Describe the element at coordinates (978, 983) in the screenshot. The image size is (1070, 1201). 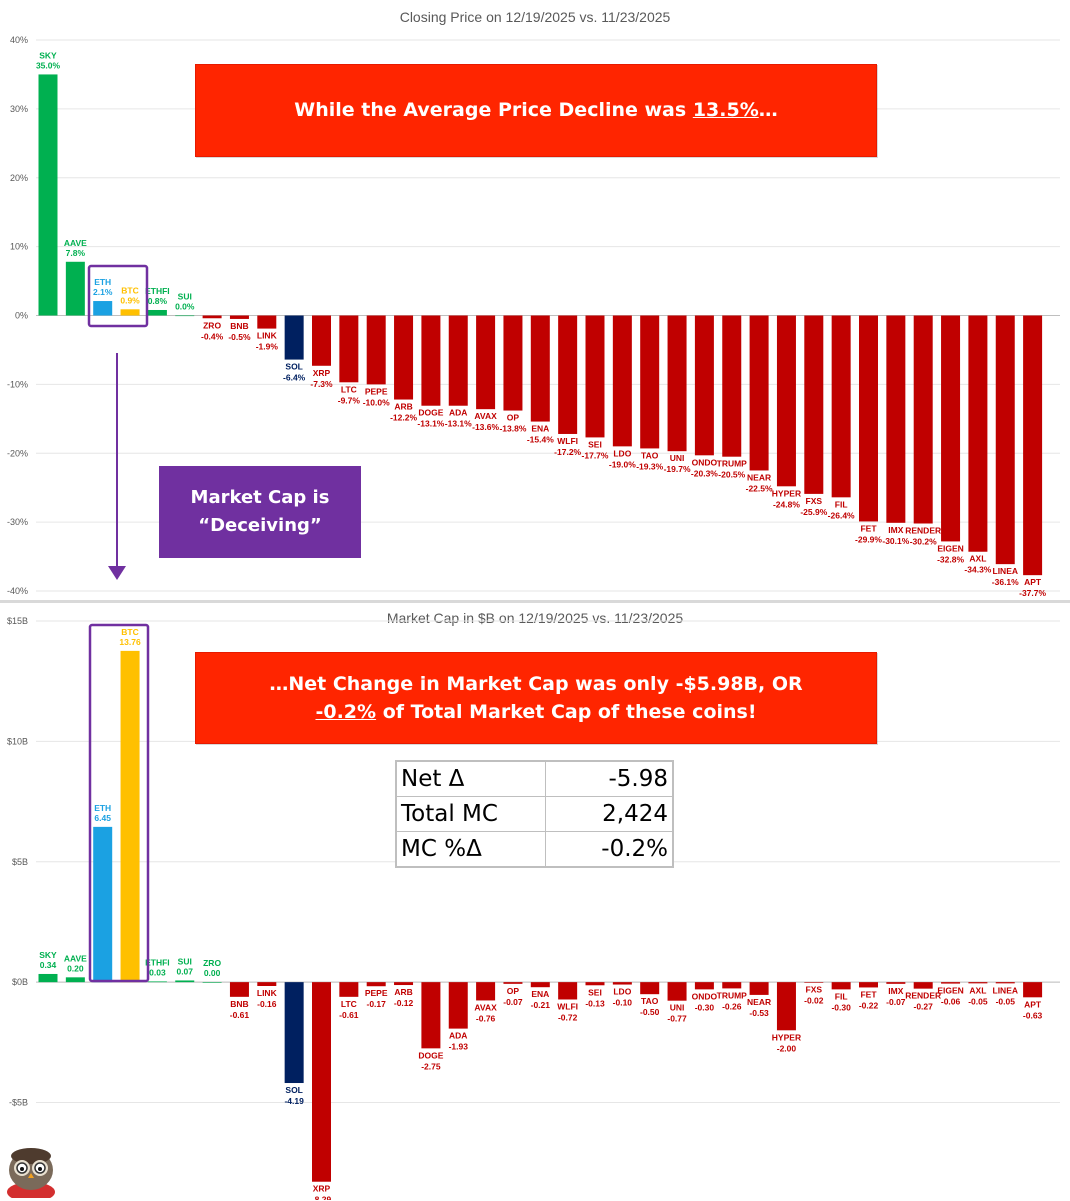
I see `bar-axl` at that location.